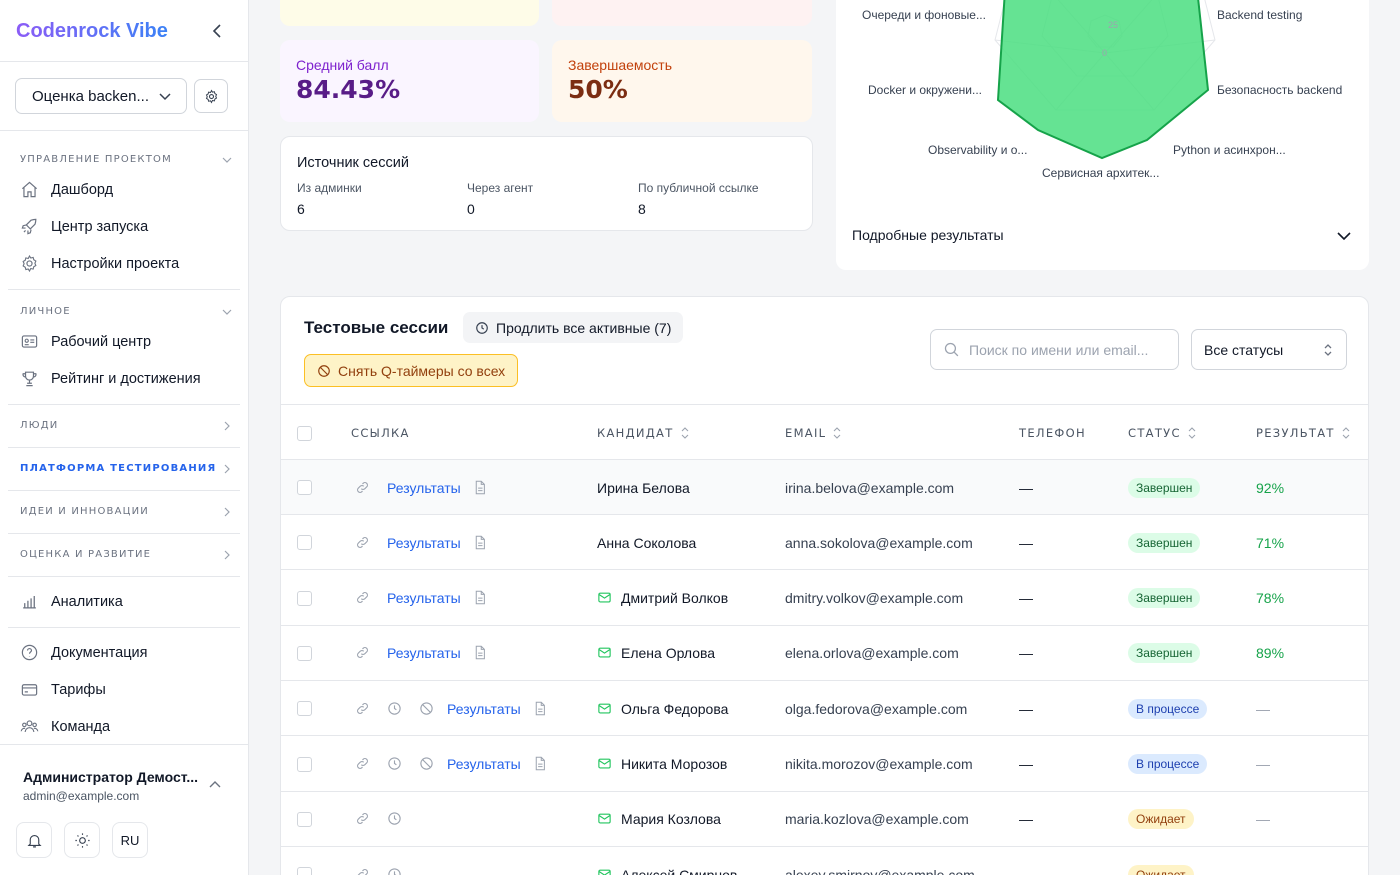 The height and width of the screenshot is (875, 1400). I want to click on chevron-updown-icon, so click(1328, 349).